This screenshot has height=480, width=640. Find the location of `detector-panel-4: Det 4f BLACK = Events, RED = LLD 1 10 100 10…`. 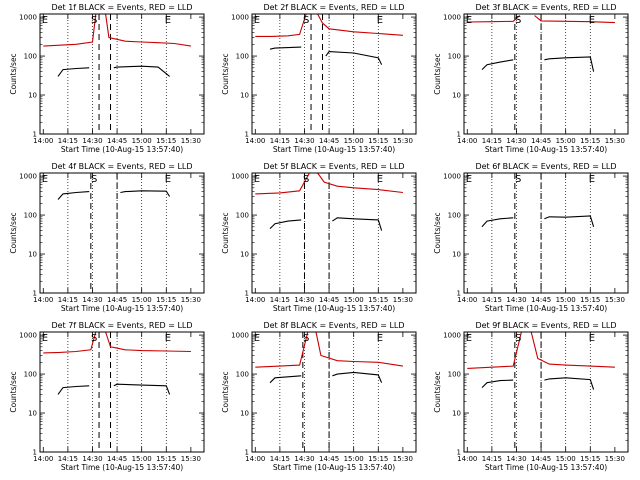

detector-panel-4: Det 4f BLACK = Events, RED = LLD 1 10 100 10… is located at coordinates (107, 237).